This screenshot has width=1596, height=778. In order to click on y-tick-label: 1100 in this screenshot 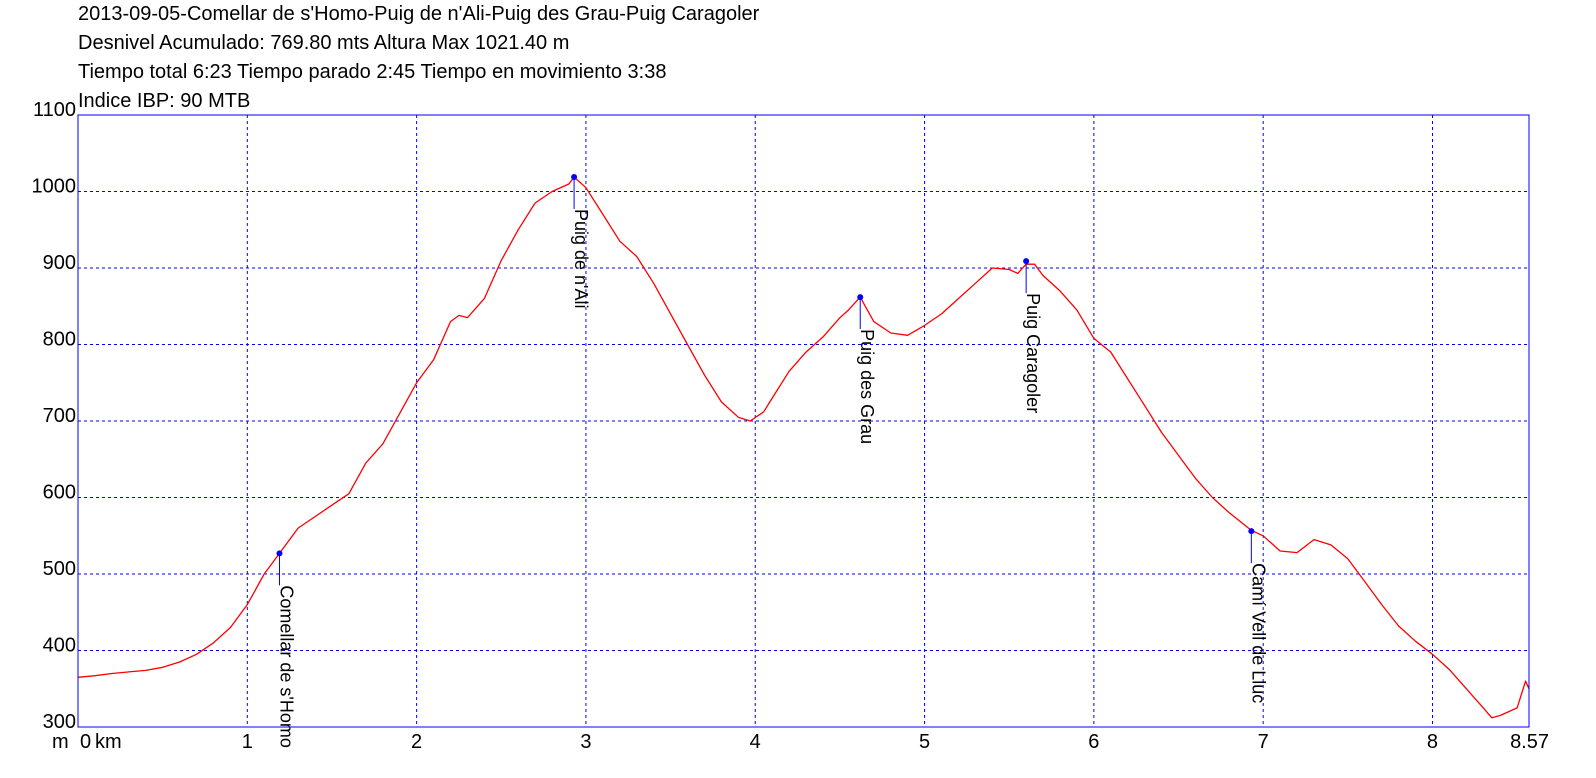, I will do `click(54, 110)`.